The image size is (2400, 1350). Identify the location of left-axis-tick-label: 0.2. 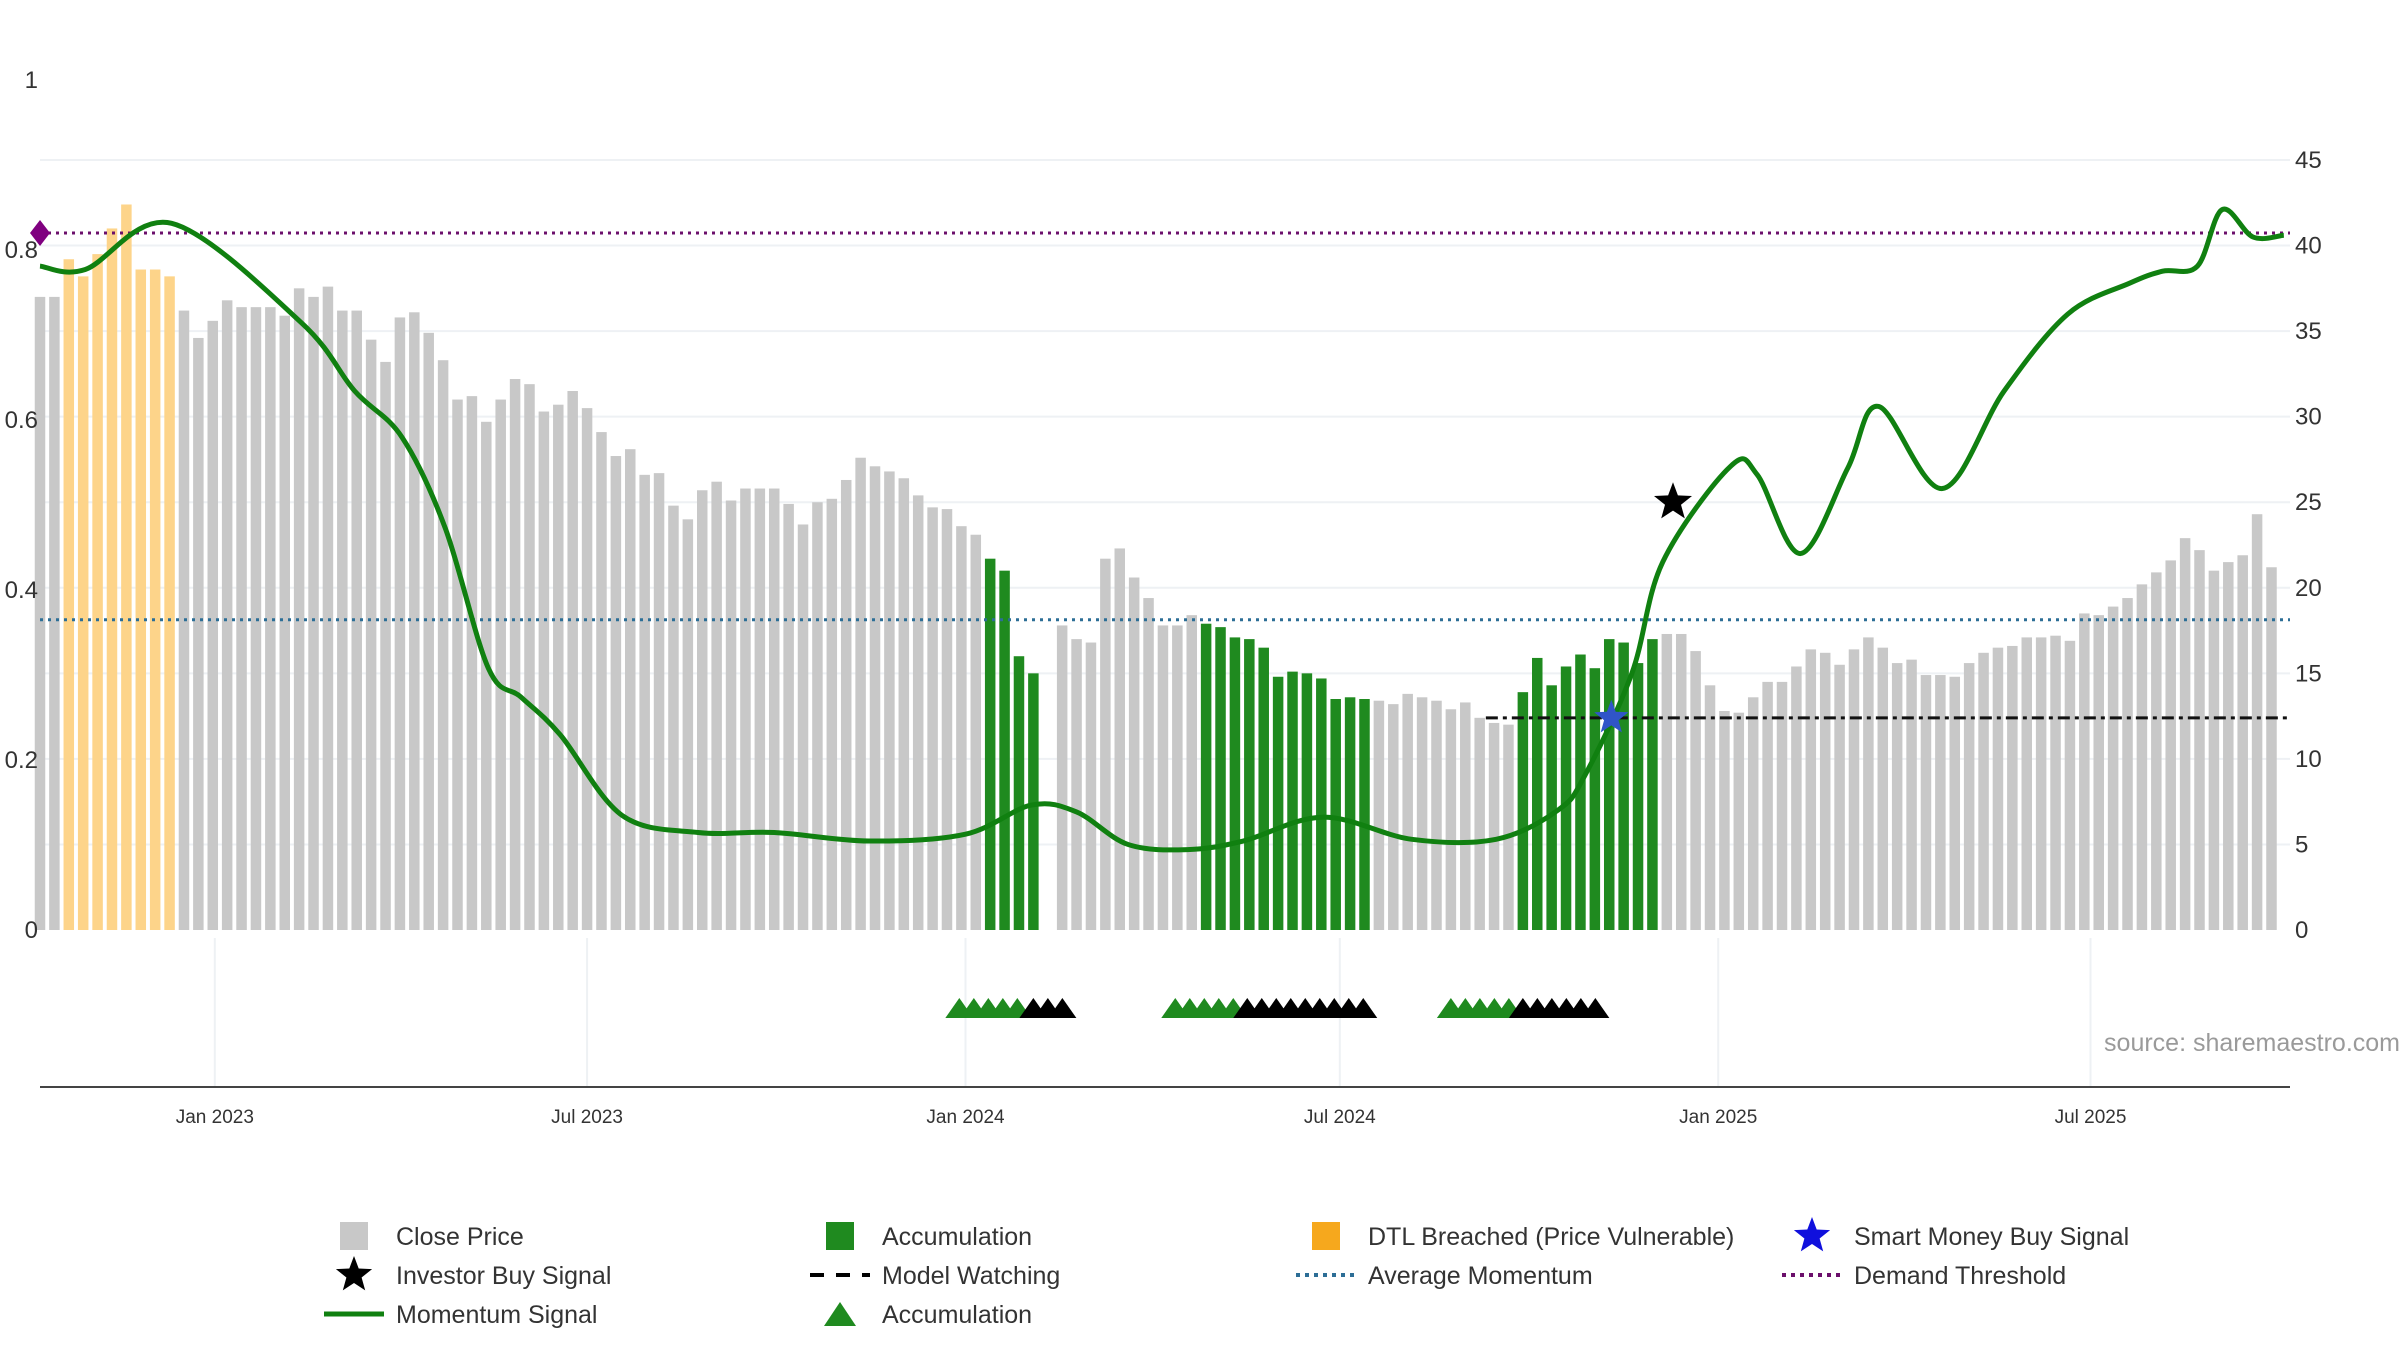
(21, 760).